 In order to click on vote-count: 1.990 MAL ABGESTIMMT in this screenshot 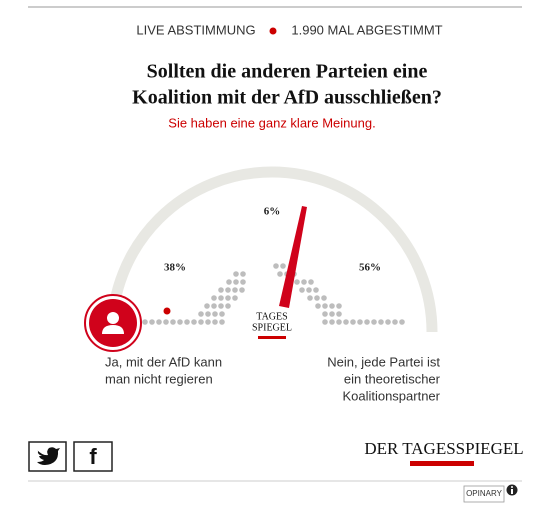, I will do `click(366, 29)`.